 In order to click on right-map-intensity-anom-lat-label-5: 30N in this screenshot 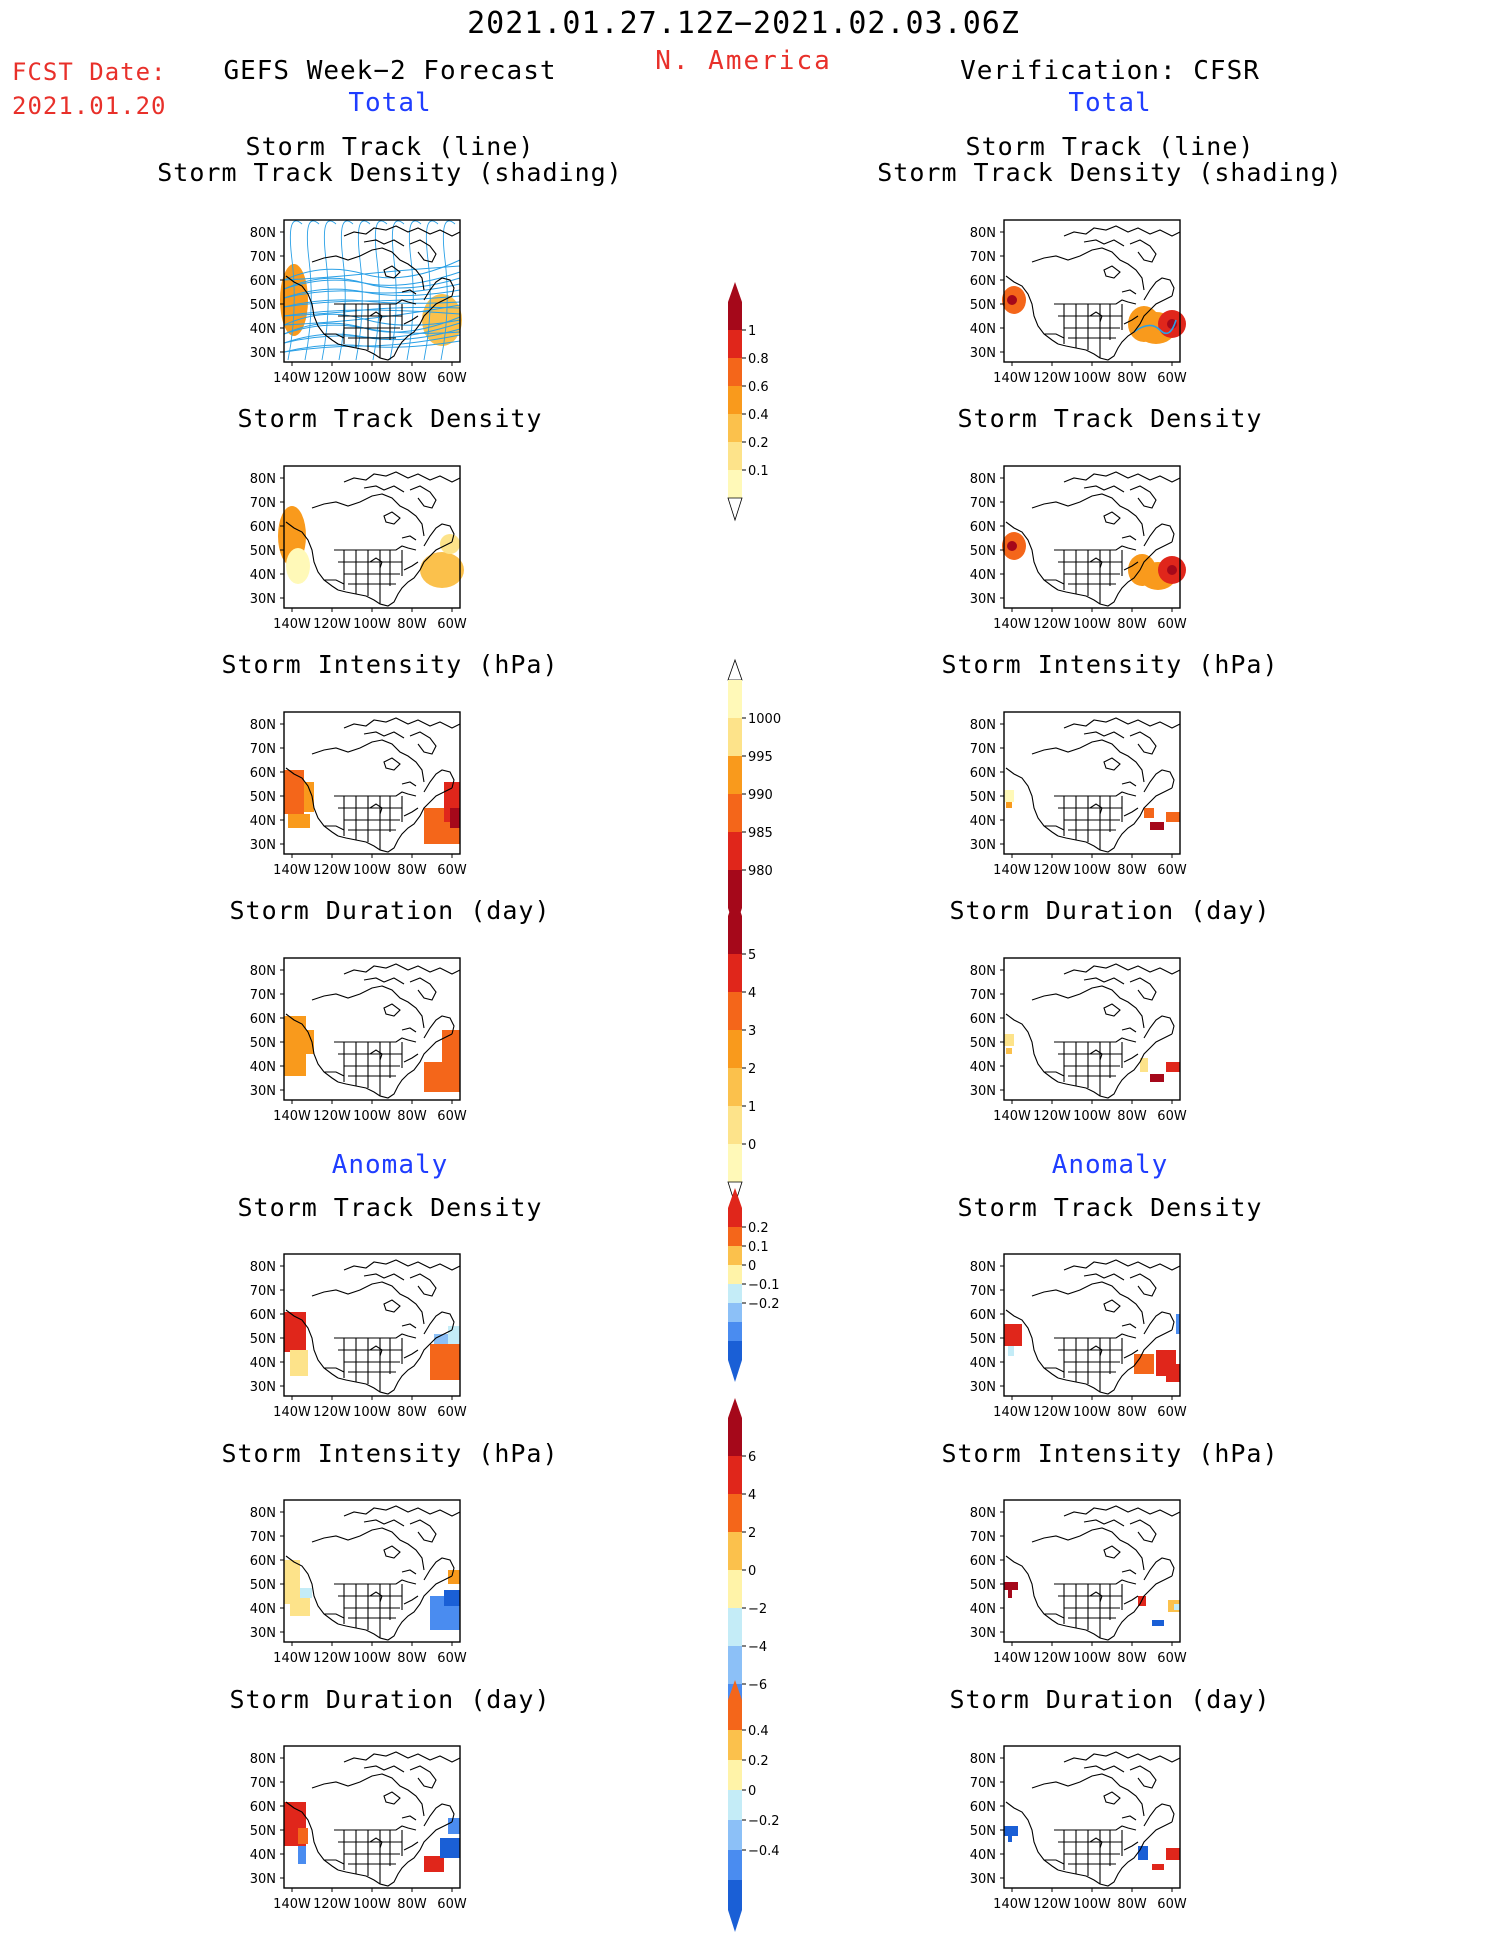, I will do `click(983, 1633)`.